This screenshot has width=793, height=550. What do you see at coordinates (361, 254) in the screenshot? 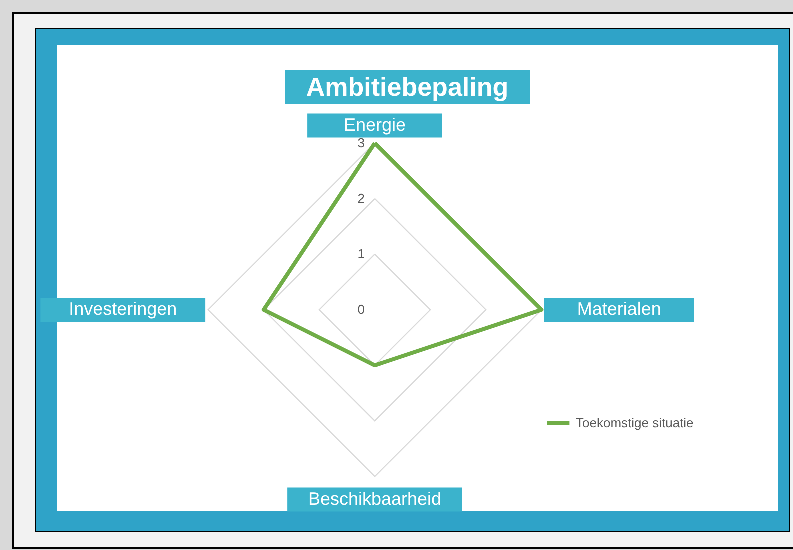
I see `y-tick-label: 1` at bounding box center [361, 254].